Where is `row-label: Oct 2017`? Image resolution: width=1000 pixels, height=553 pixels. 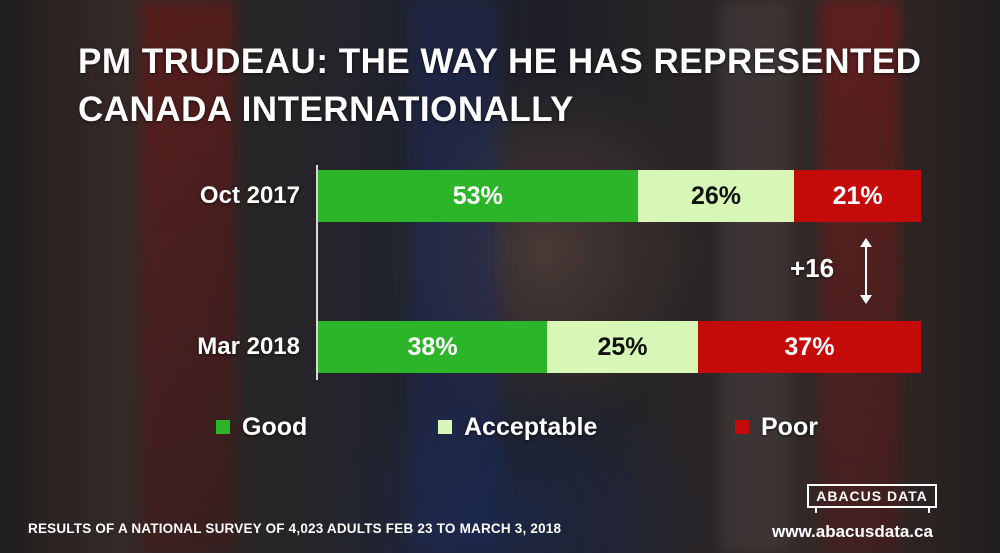 row-label: Oct 2017 is located at coordinates (249, 195).